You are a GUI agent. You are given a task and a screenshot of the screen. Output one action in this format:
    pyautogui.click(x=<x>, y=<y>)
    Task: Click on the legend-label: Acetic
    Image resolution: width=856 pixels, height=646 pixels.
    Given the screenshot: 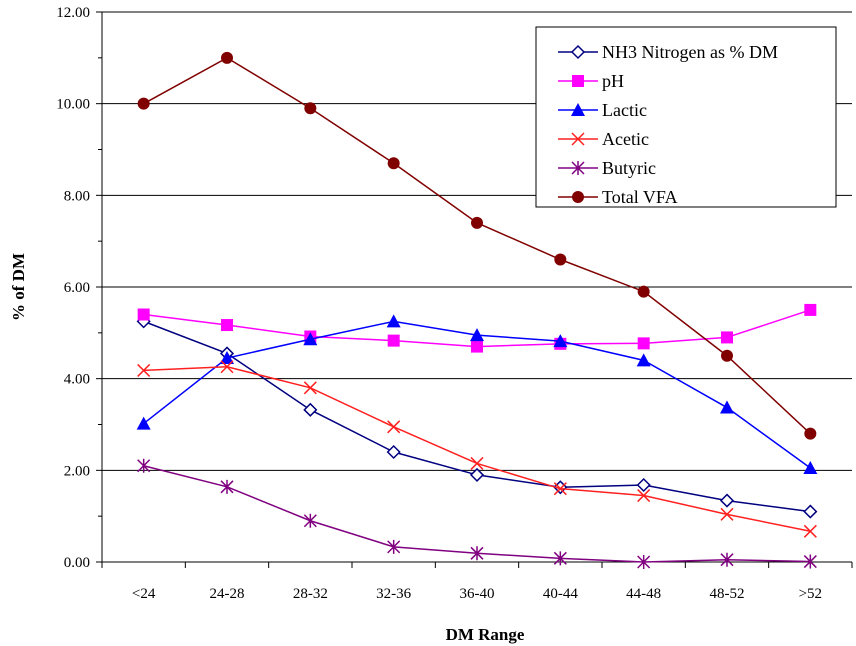 What is the action you would take?
    pyautogui.click(x=625, y=139)
    